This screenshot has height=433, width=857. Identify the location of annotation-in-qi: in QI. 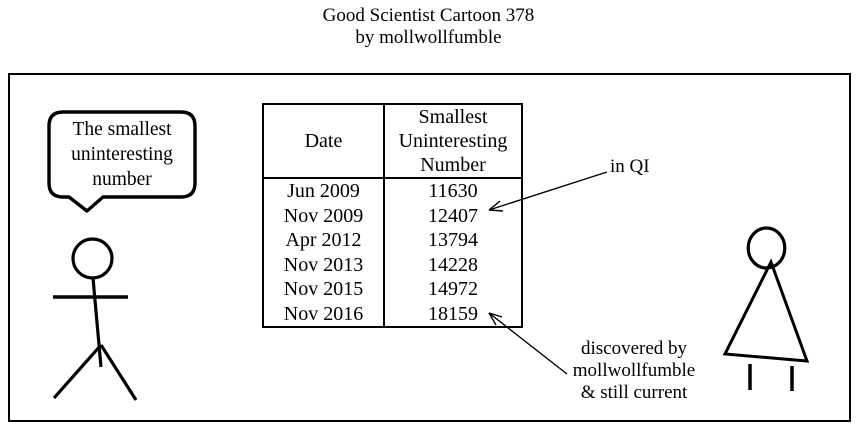
(630, 166).